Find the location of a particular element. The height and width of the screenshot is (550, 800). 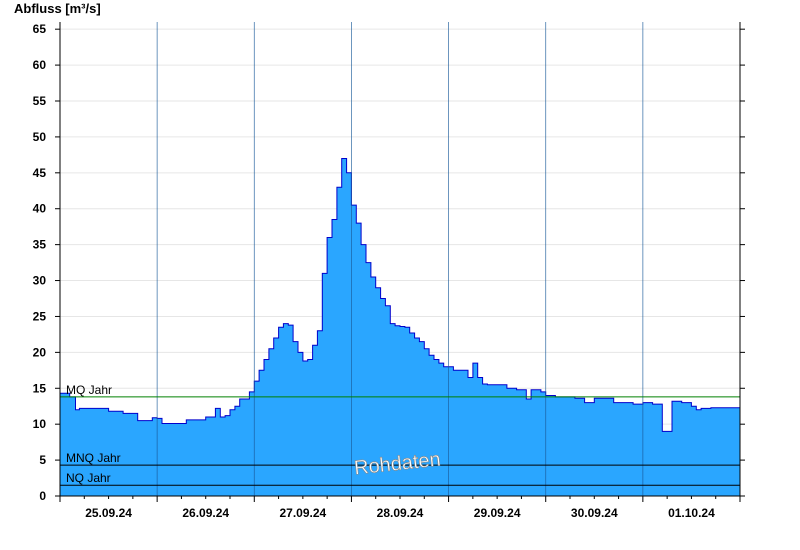

y-tick-label: 65 is located at coordinates (40, 29).